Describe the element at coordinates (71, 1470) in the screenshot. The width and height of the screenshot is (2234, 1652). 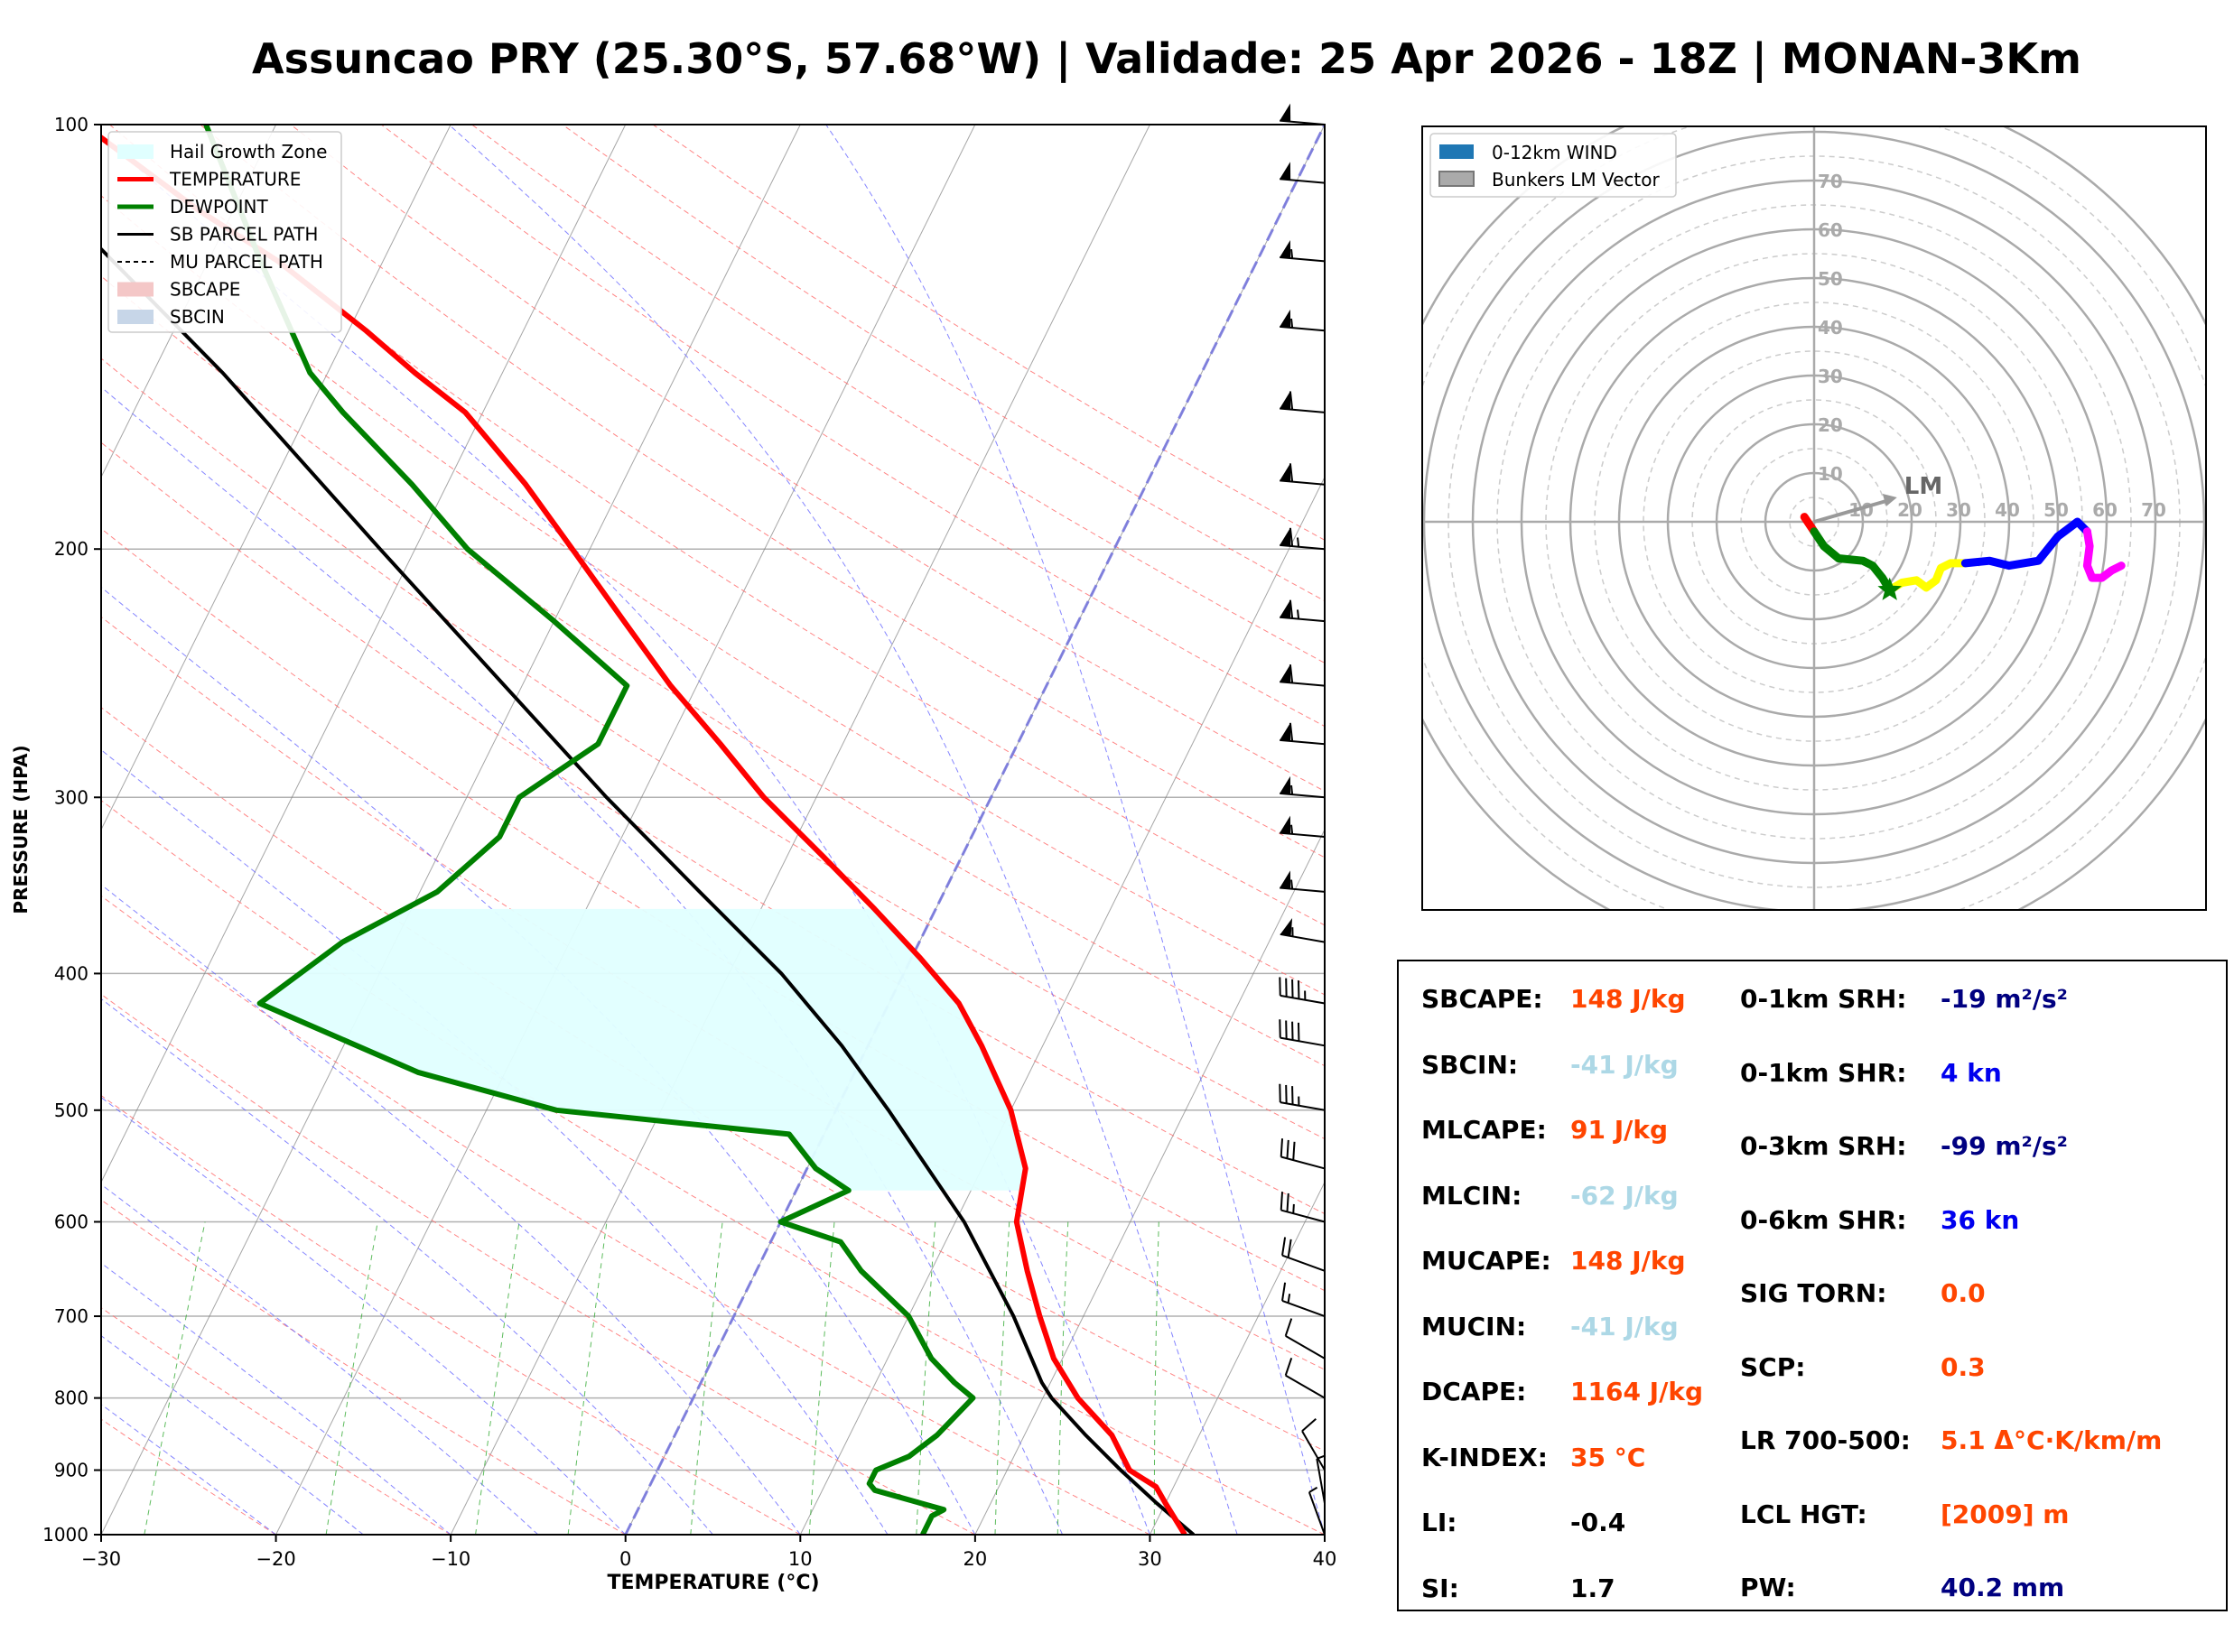
I see `y-tick-label: 900` at that location.